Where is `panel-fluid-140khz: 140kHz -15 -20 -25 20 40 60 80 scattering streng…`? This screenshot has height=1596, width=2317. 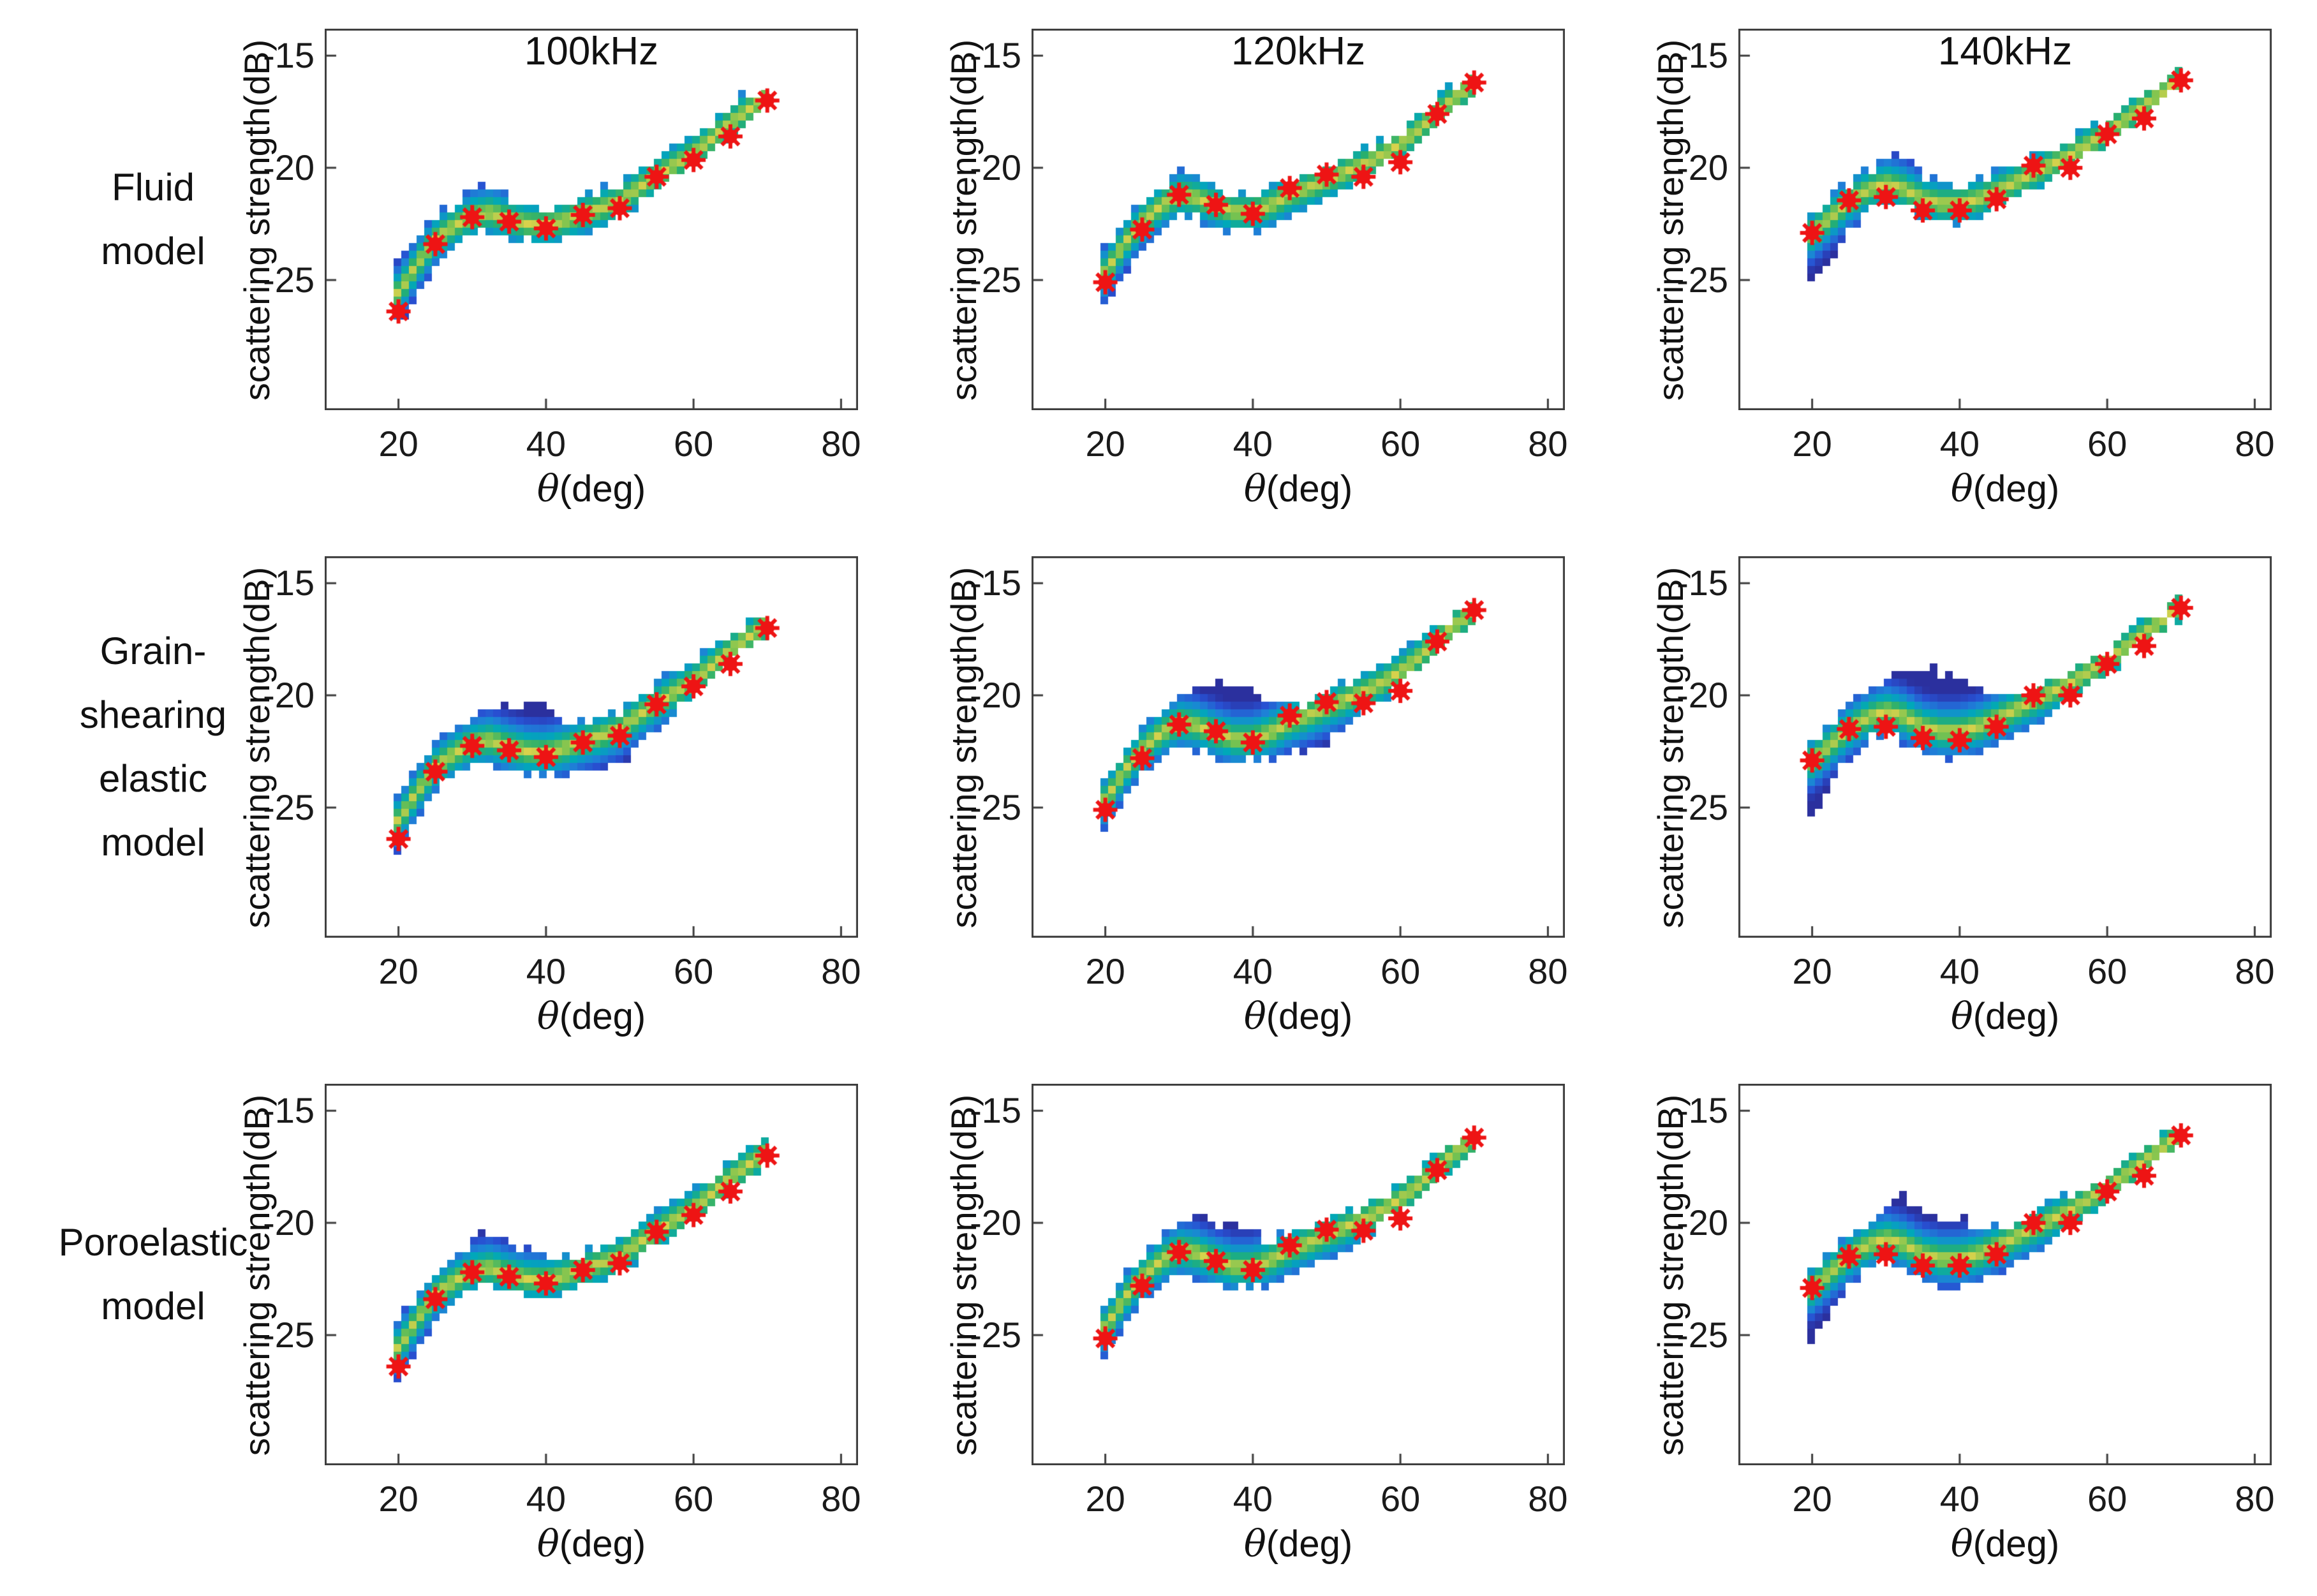
panel-fluid-140khz: 140kHz -15 -20 -25 20 40 60 80 scattering streng… is located at coordinates (1962, 269).